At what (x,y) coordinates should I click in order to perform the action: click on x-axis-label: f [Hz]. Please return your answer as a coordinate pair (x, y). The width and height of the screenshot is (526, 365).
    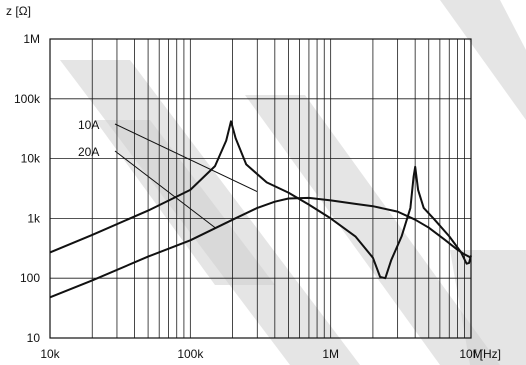
    Looking at the image, I should click on (487, 354).